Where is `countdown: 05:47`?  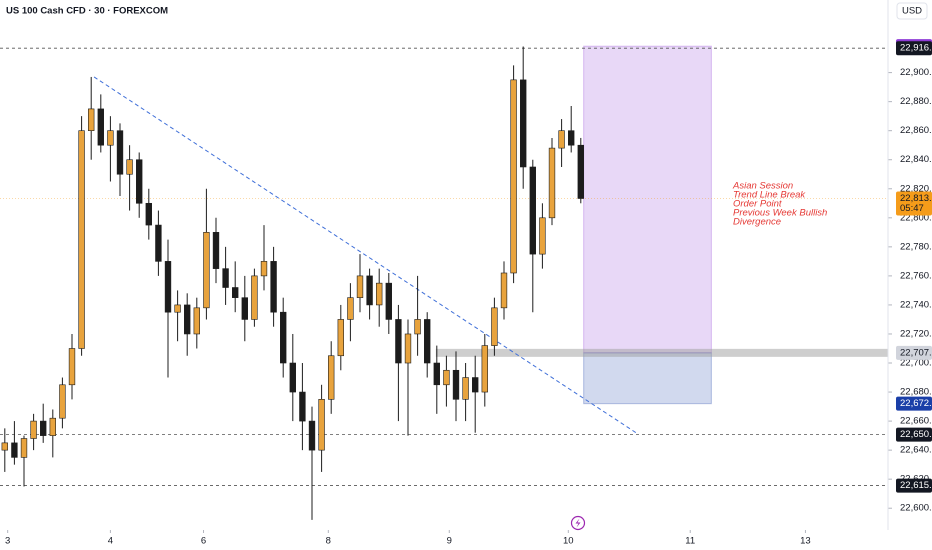
countdown: 05:47 is located at coordinates (912, 208).